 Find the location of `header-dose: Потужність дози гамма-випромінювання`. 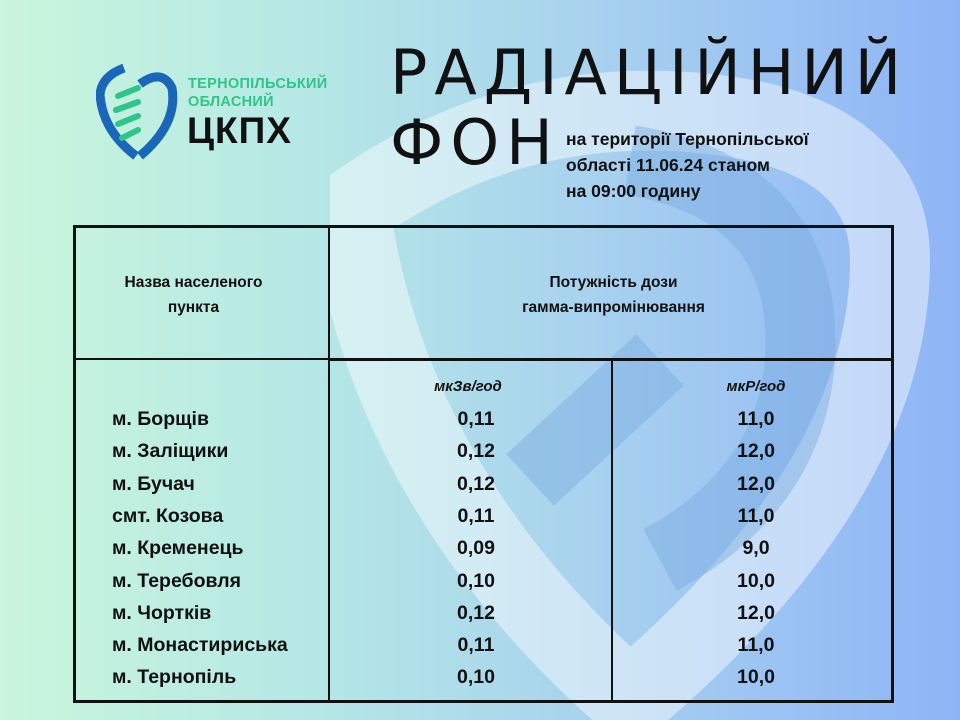

header-dose: Потужність дози гамма-випромінювання is located at coordinates (613, 295).